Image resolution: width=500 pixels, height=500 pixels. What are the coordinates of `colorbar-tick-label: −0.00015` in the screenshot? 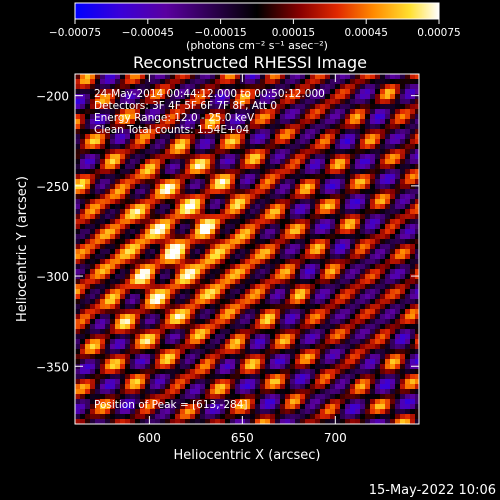 It's located at (220, 33).